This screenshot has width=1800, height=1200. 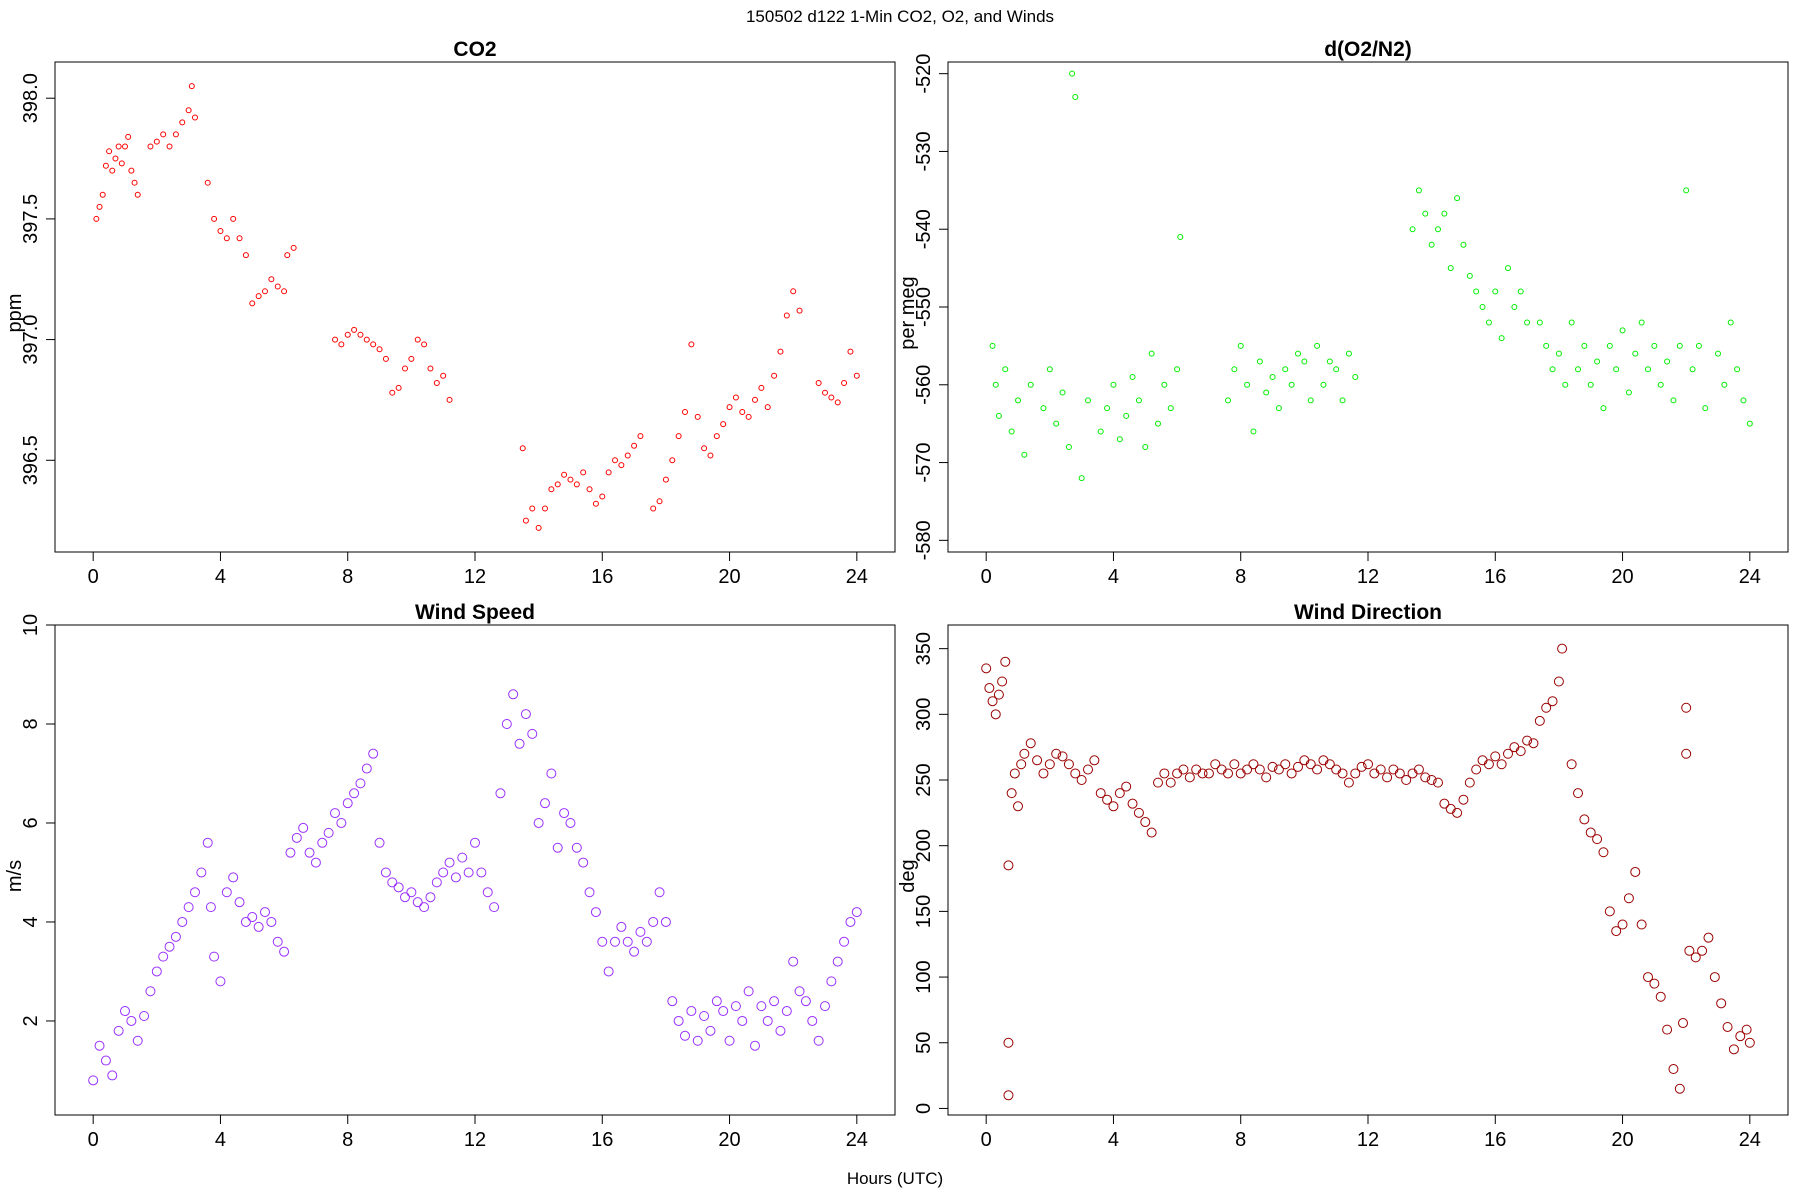 I want to click on o2-x-tick-label: 20, so click(x=1622, y=577).